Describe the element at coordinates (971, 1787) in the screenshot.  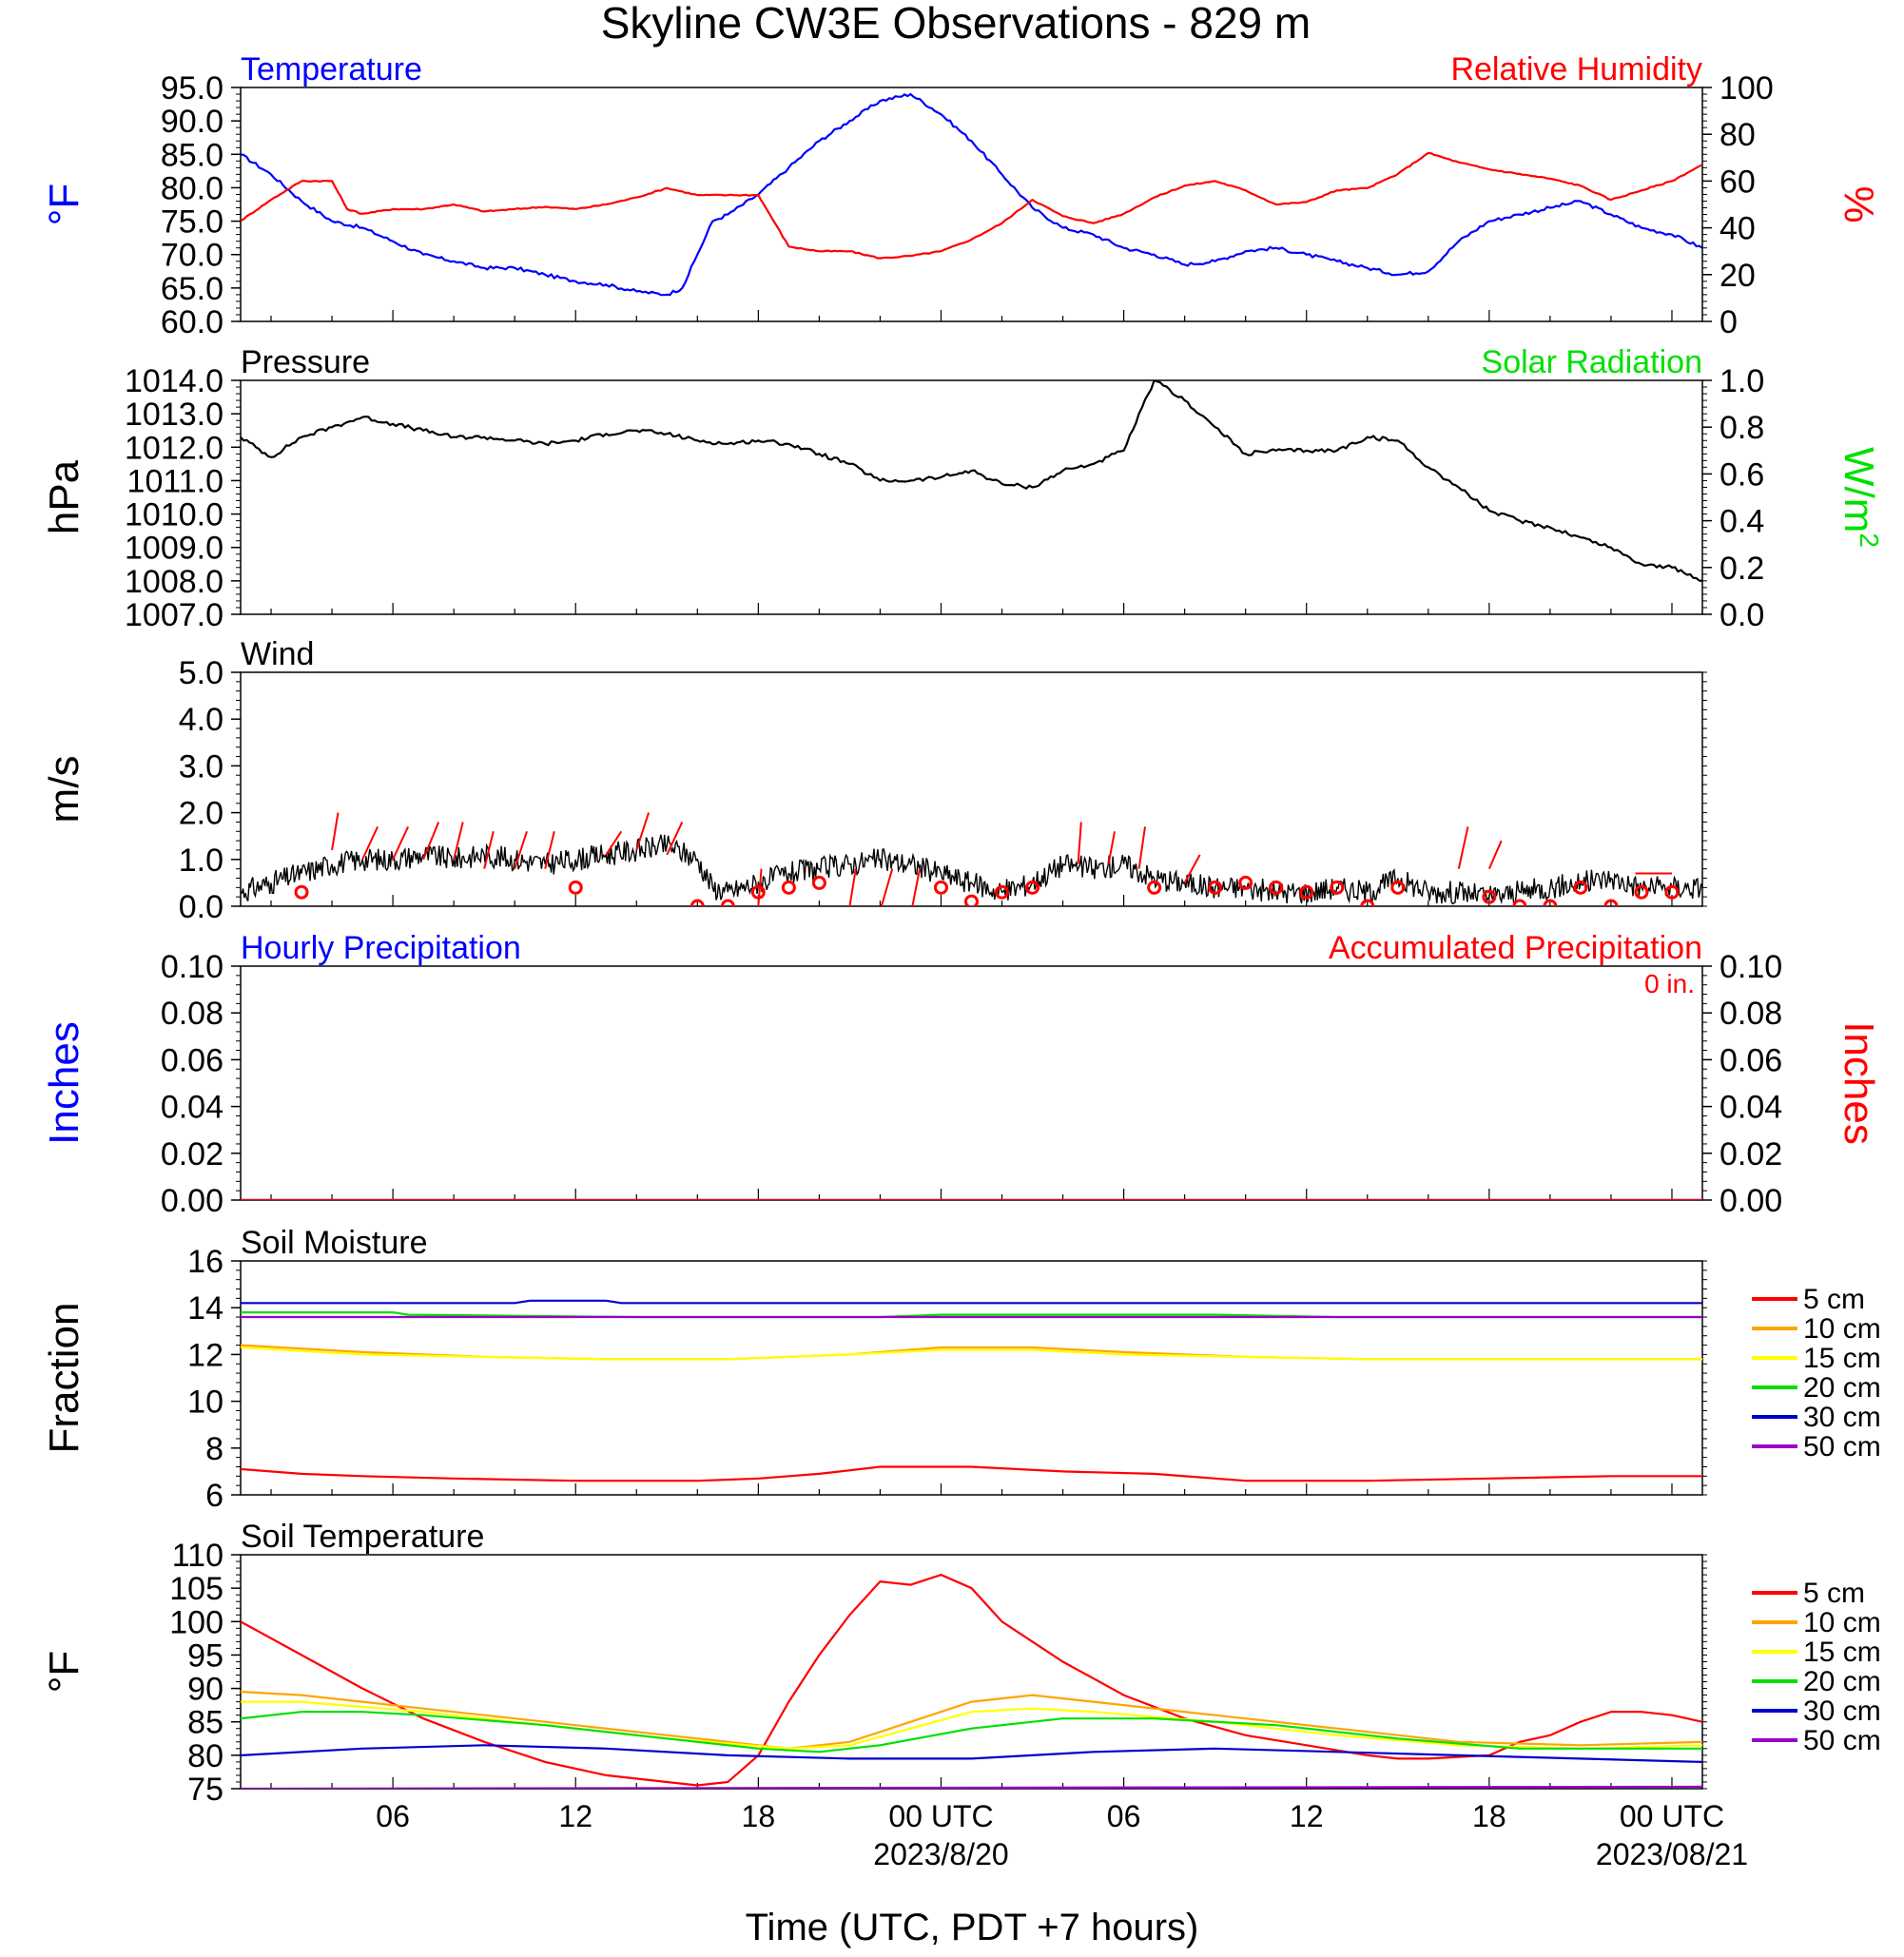
I see `series-line-50-cm` at that location.